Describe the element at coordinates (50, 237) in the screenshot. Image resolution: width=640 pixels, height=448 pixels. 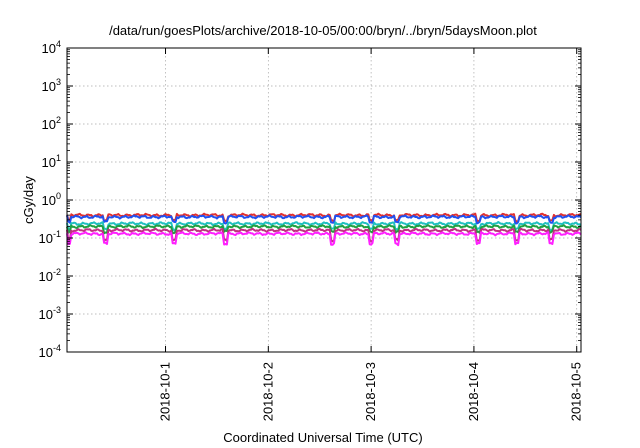
I see `y-tick-label: 10⁻¹` at that location.